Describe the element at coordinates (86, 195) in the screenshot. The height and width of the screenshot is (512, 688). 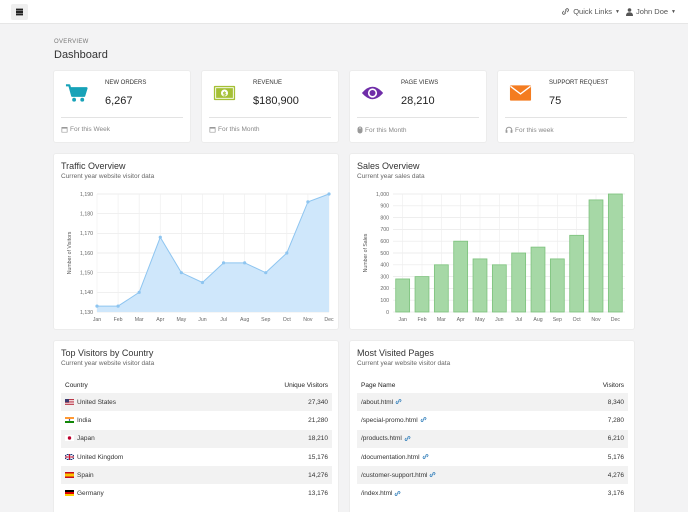
I see `y-tick-label: 1,190` at that location.